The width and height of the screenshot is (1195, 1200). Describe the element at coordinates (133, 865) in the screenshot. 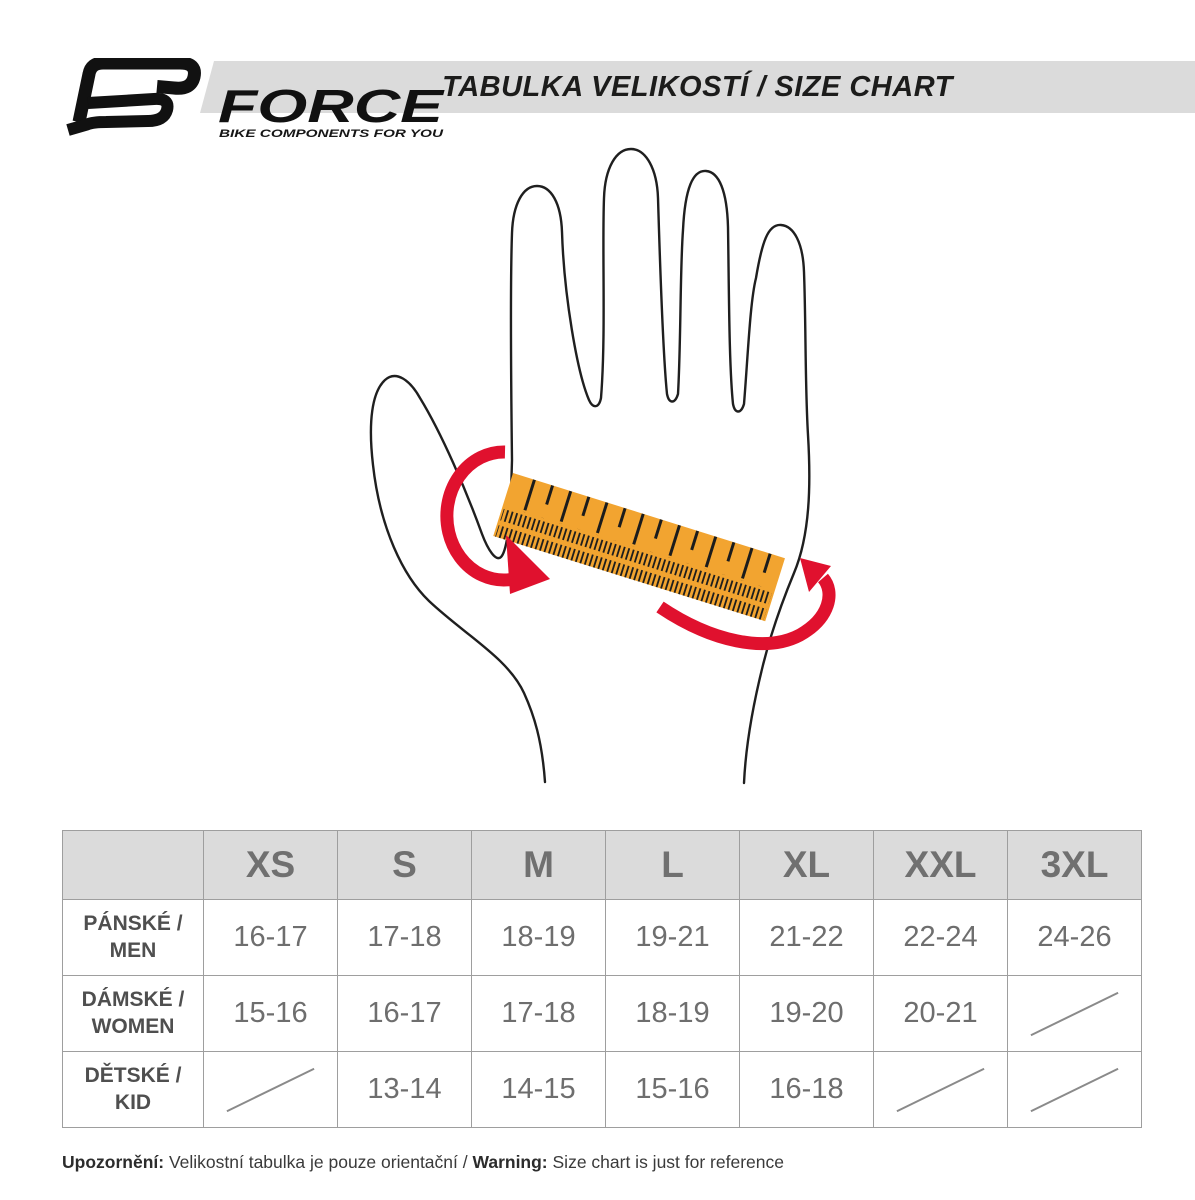

I see `table-corner-cell` at that location.